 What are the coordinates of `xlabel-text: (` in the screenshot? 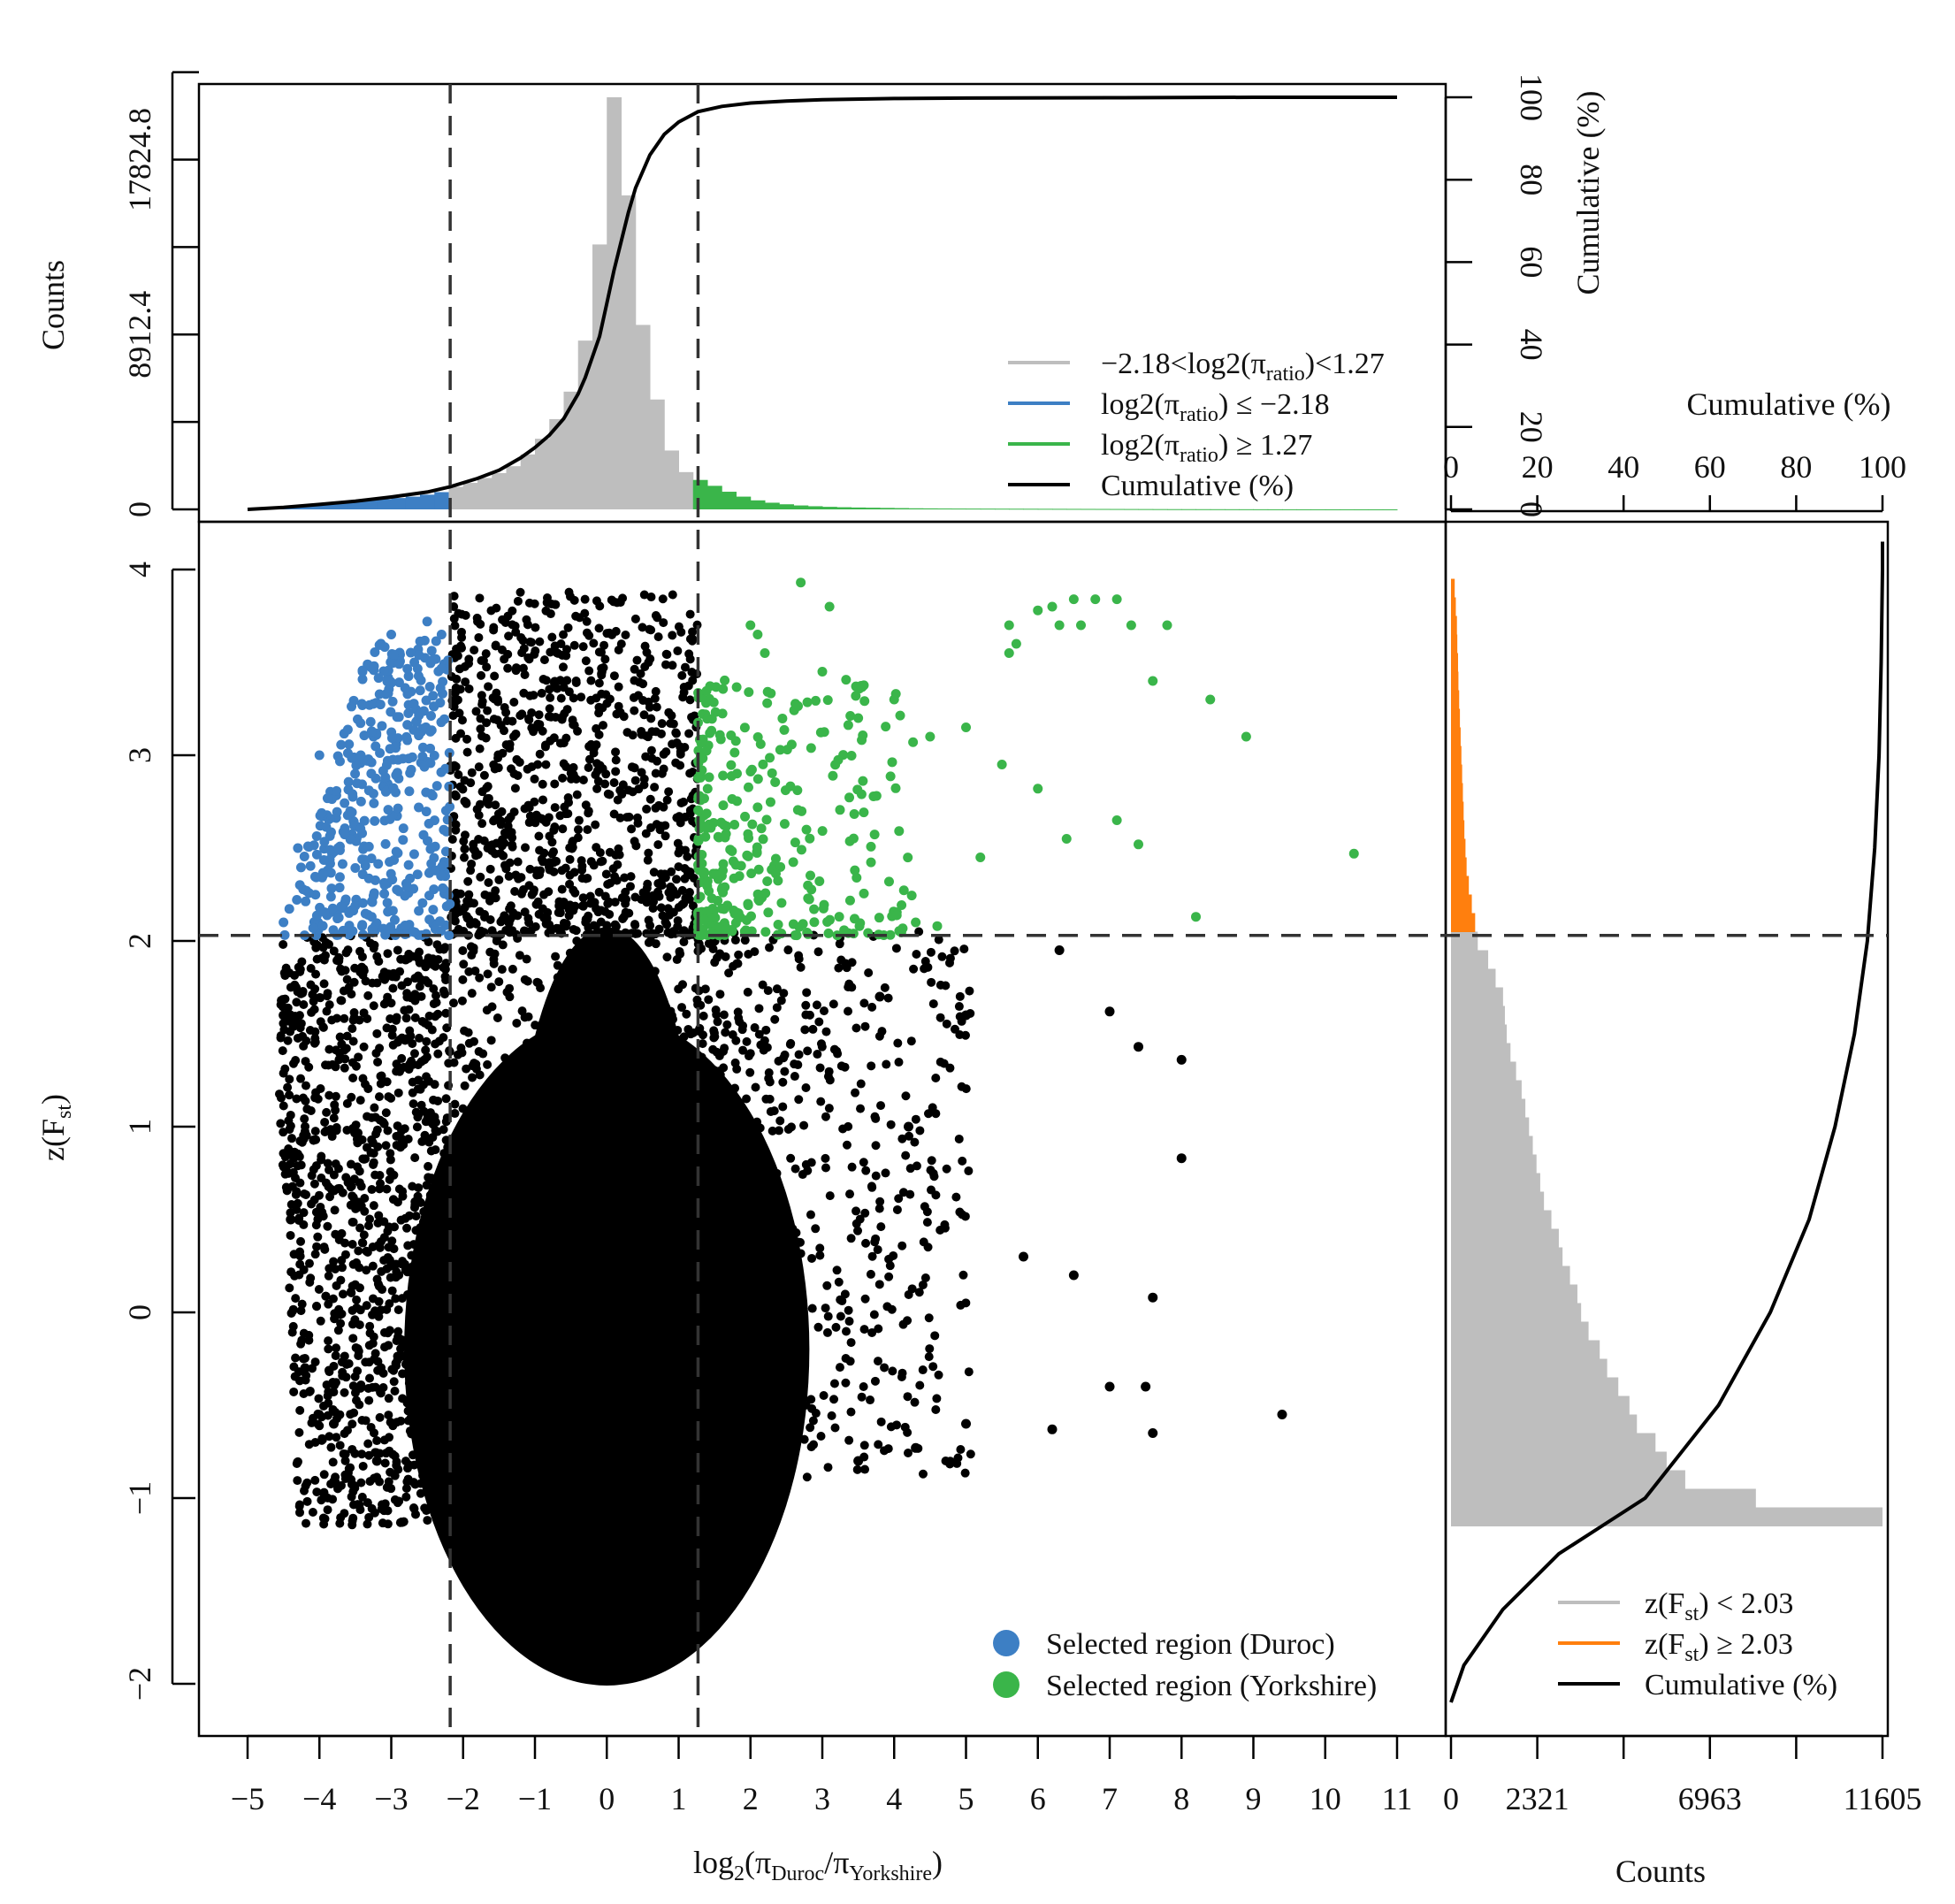 It's located at (750, 1862).